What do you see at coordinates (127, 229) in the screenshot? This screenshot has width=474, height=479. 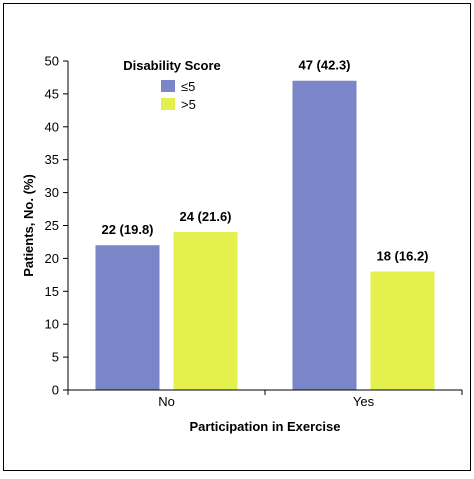 I see `data-label: 22 (19.8)` at bounding box center [127, 229].